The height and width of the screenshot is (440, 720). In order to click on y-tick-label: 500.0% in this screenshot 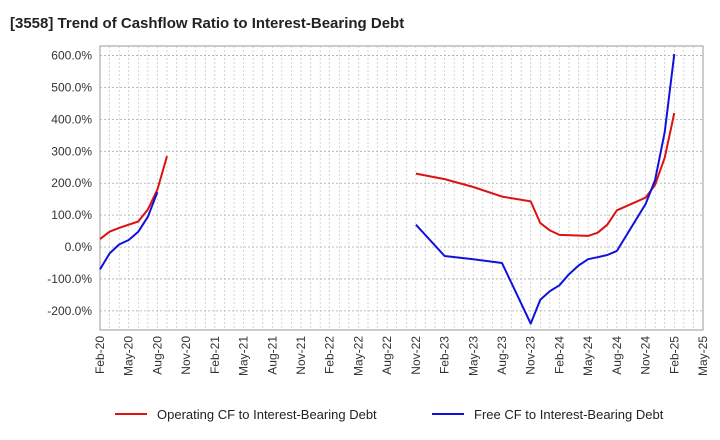, I will do `click(71, 87)`.